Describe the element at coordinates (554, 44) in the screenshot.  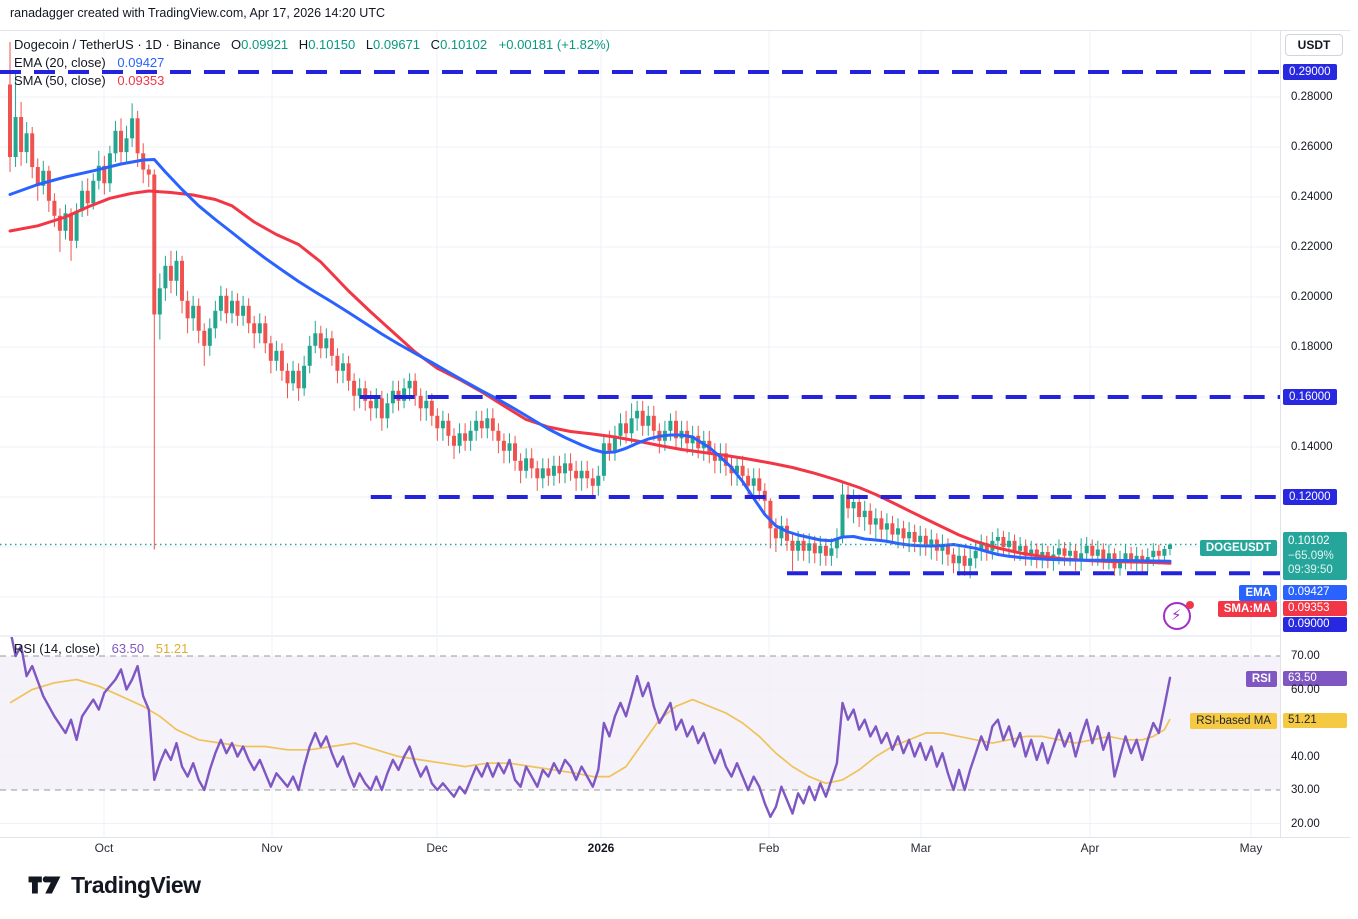
I see `change-value: +0.00181 (+1.82%)` at that location.